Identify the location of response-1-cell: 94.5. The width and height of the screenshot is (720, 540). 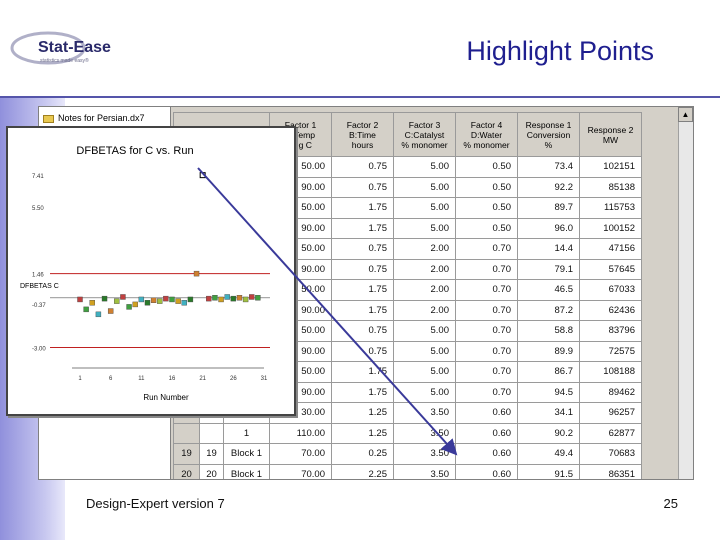
(548, 392).